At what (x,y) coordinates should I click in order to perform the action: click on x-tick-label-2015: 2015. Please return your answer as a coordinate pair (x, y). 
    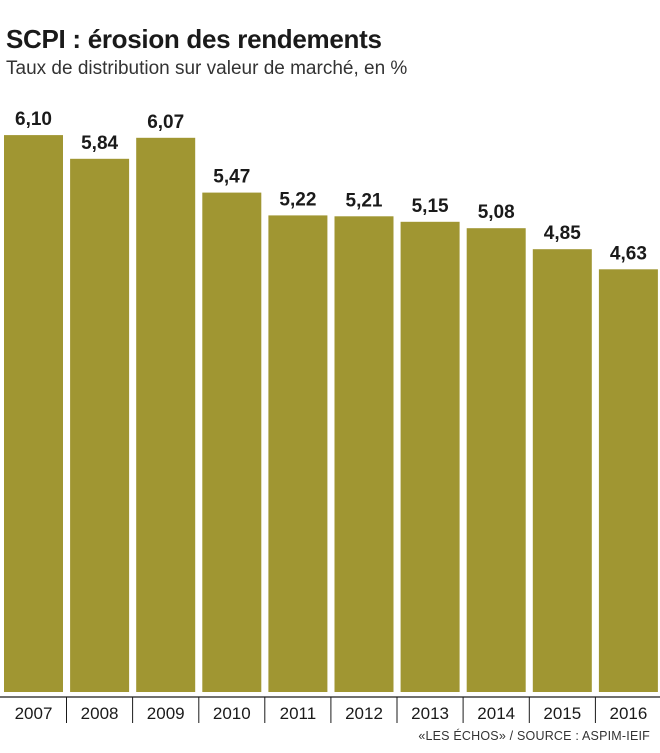
    Looking at the image, I should click on (562, 713).